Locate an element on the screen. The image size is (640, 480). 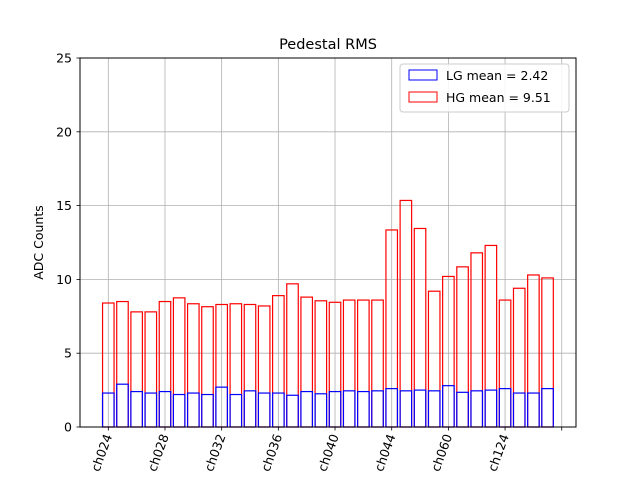
y-tick-label: 15 is located at coordinates (64, 205).